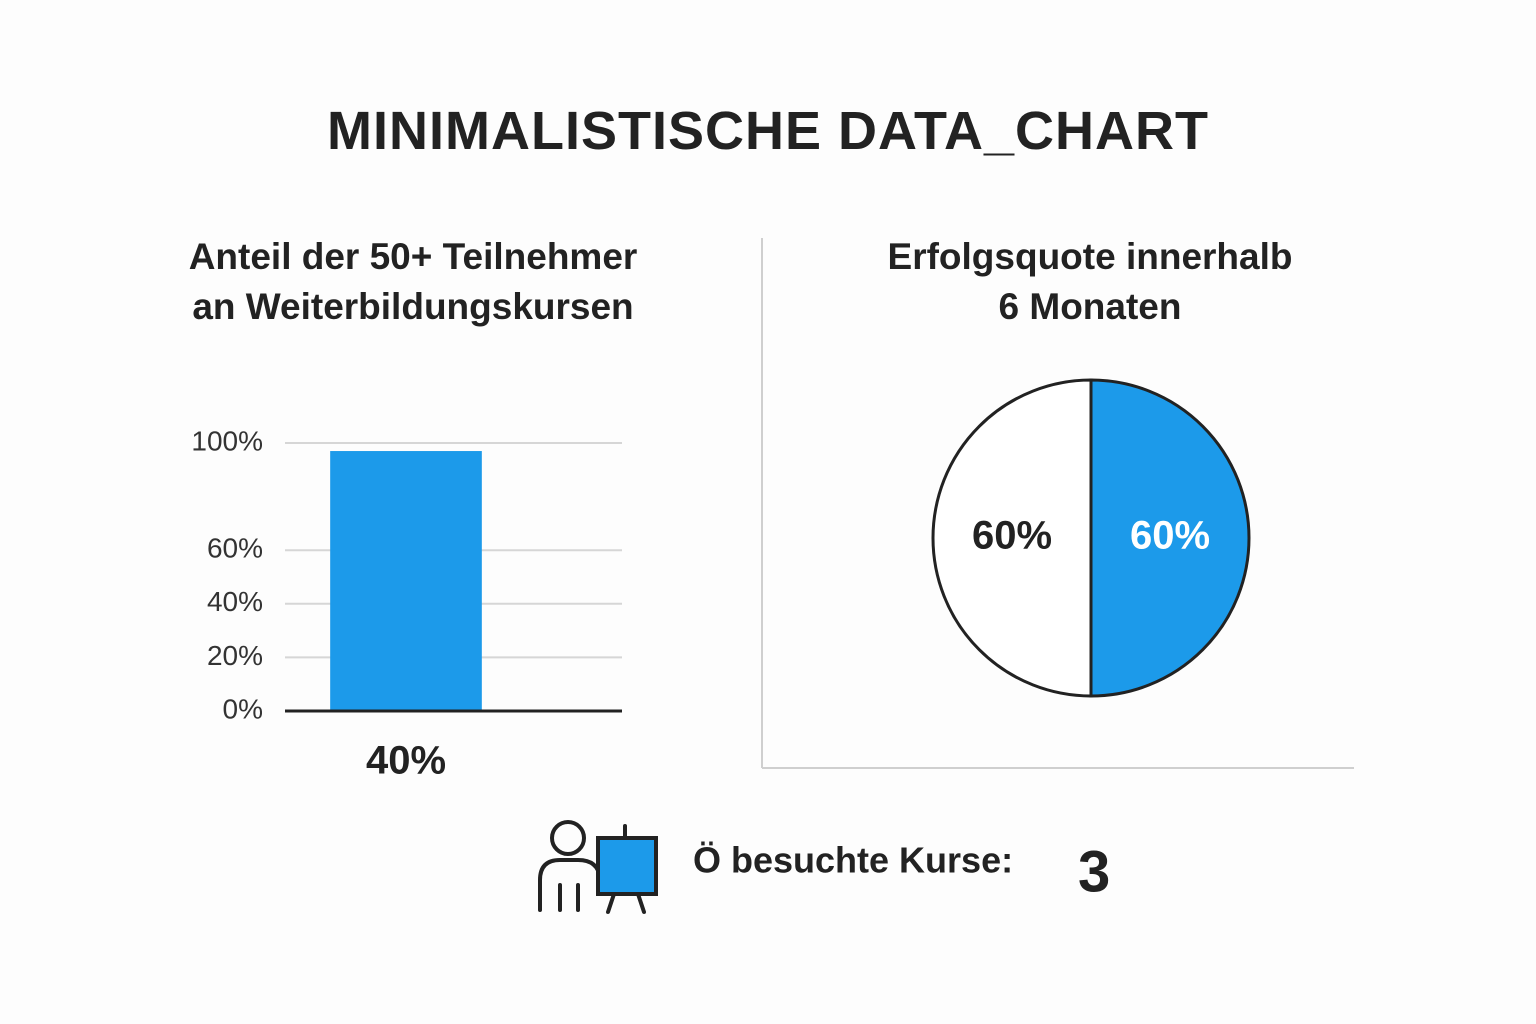  I want to click on footer-label: Ö besuchte Kurse:, so click(853, 860).